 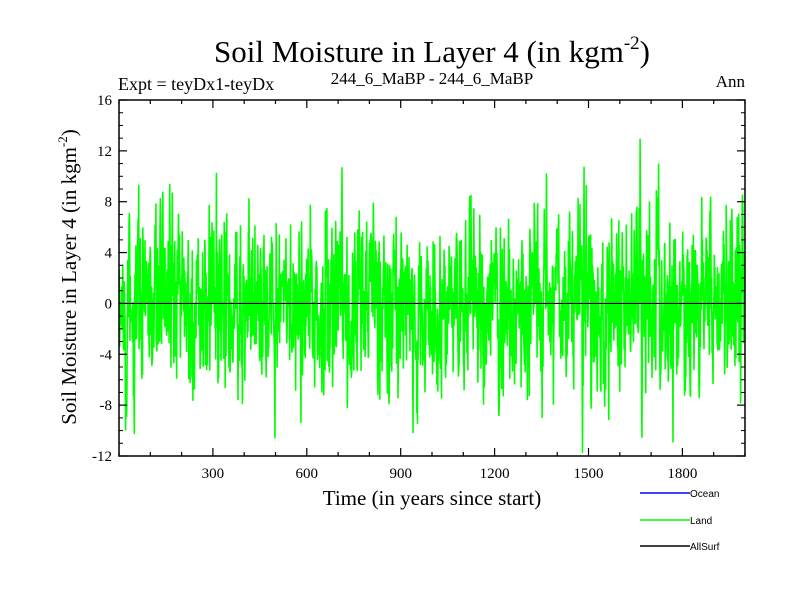 I want to click on x-tick-label: 900, so click(x=400, y=474).